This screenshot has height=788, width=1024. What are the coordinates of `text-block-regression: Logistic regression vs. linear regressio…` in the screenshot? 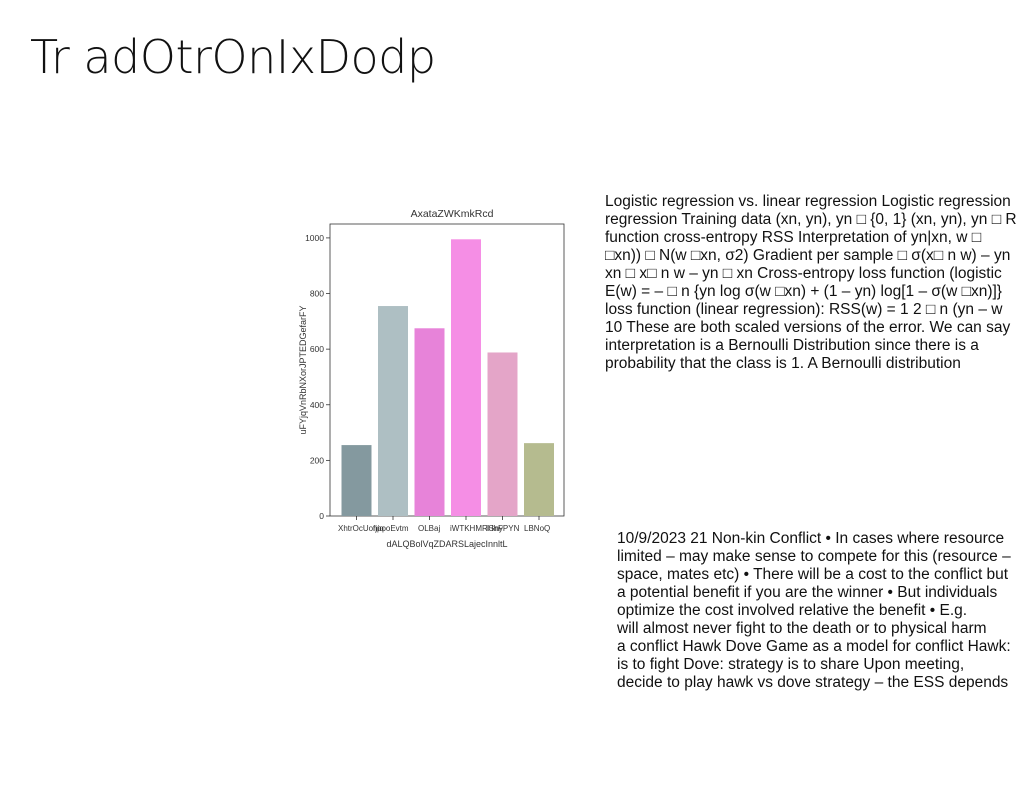 It's located at (811, 282).